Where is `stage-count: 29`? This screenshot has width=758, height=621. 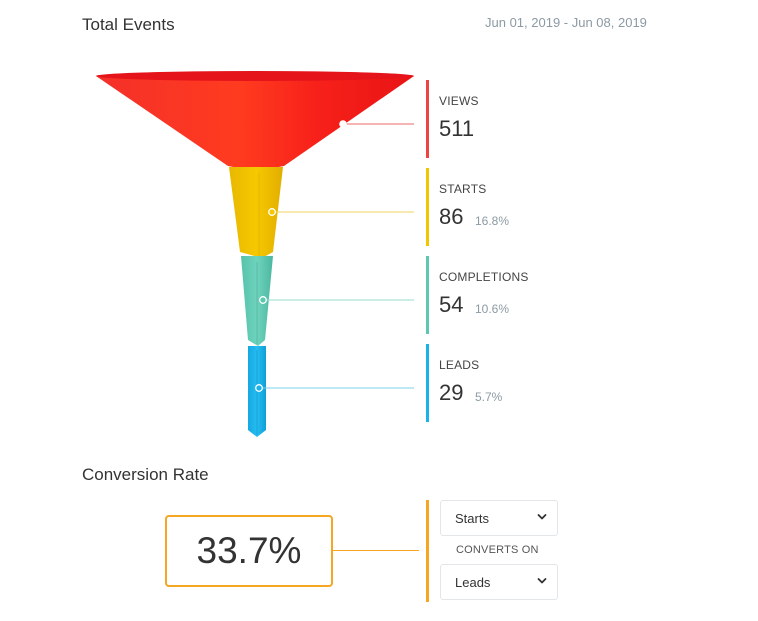 stage-count: 29 is located at coordinates (451, 392).